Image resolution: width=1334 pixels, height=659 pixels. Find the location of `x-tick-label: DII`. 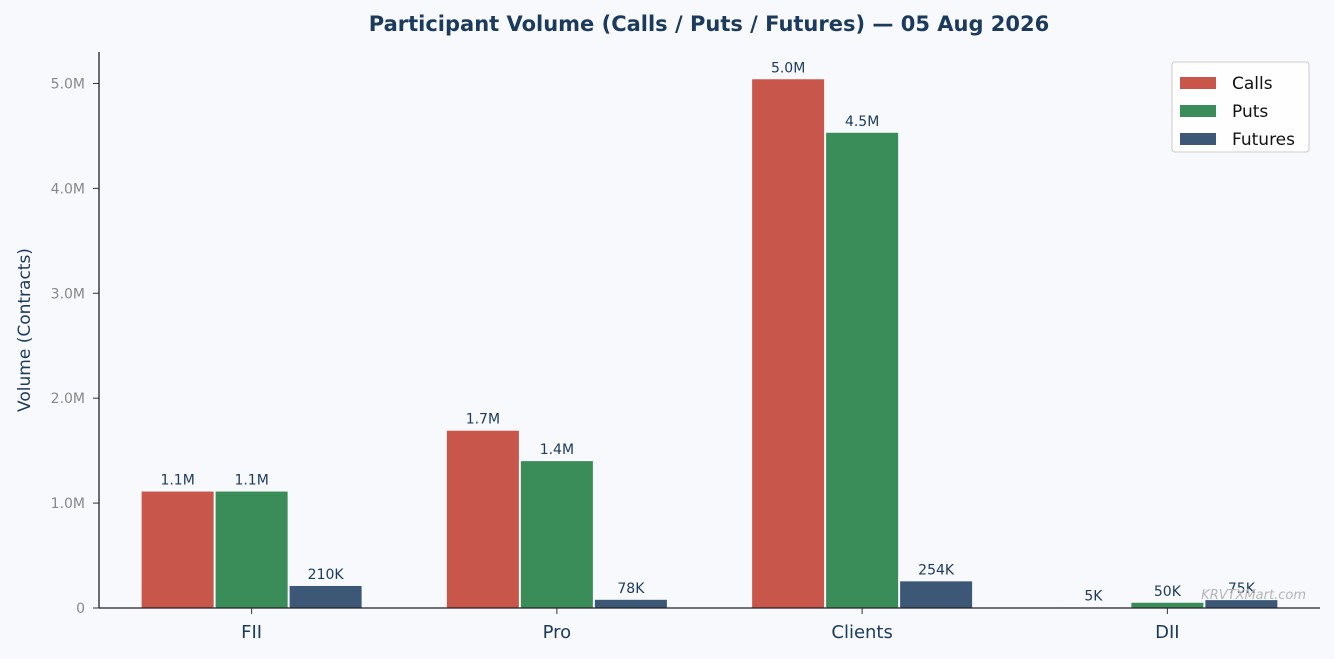

x-tick-label: DII is located at coordinates (1167, 632).